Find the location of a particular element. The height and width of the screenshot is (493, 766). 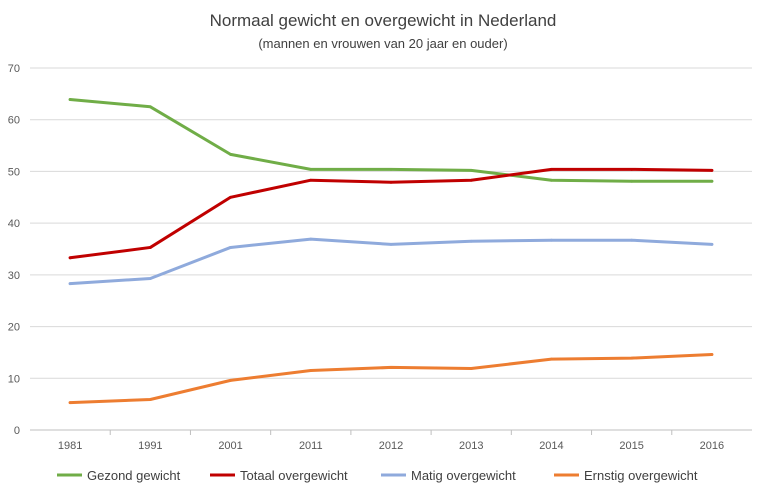

x-tick-label: 1991 is located at coordinates (150, 446).